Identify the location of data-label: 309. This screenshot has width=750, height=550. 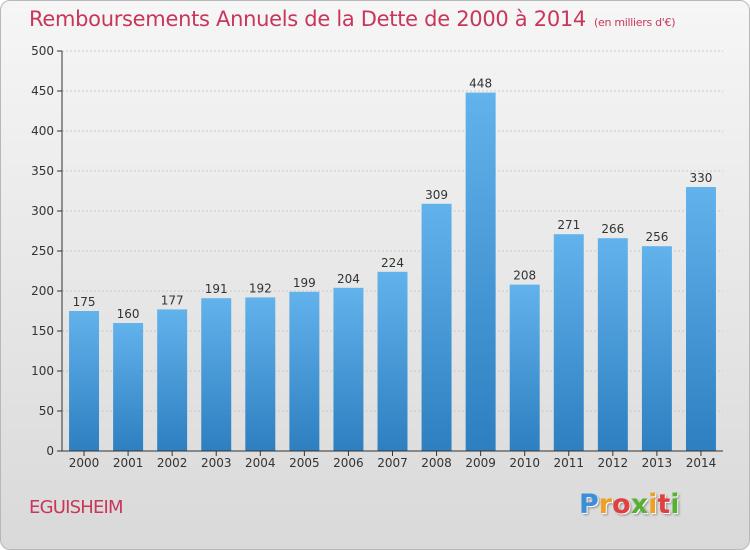
(436, 195).